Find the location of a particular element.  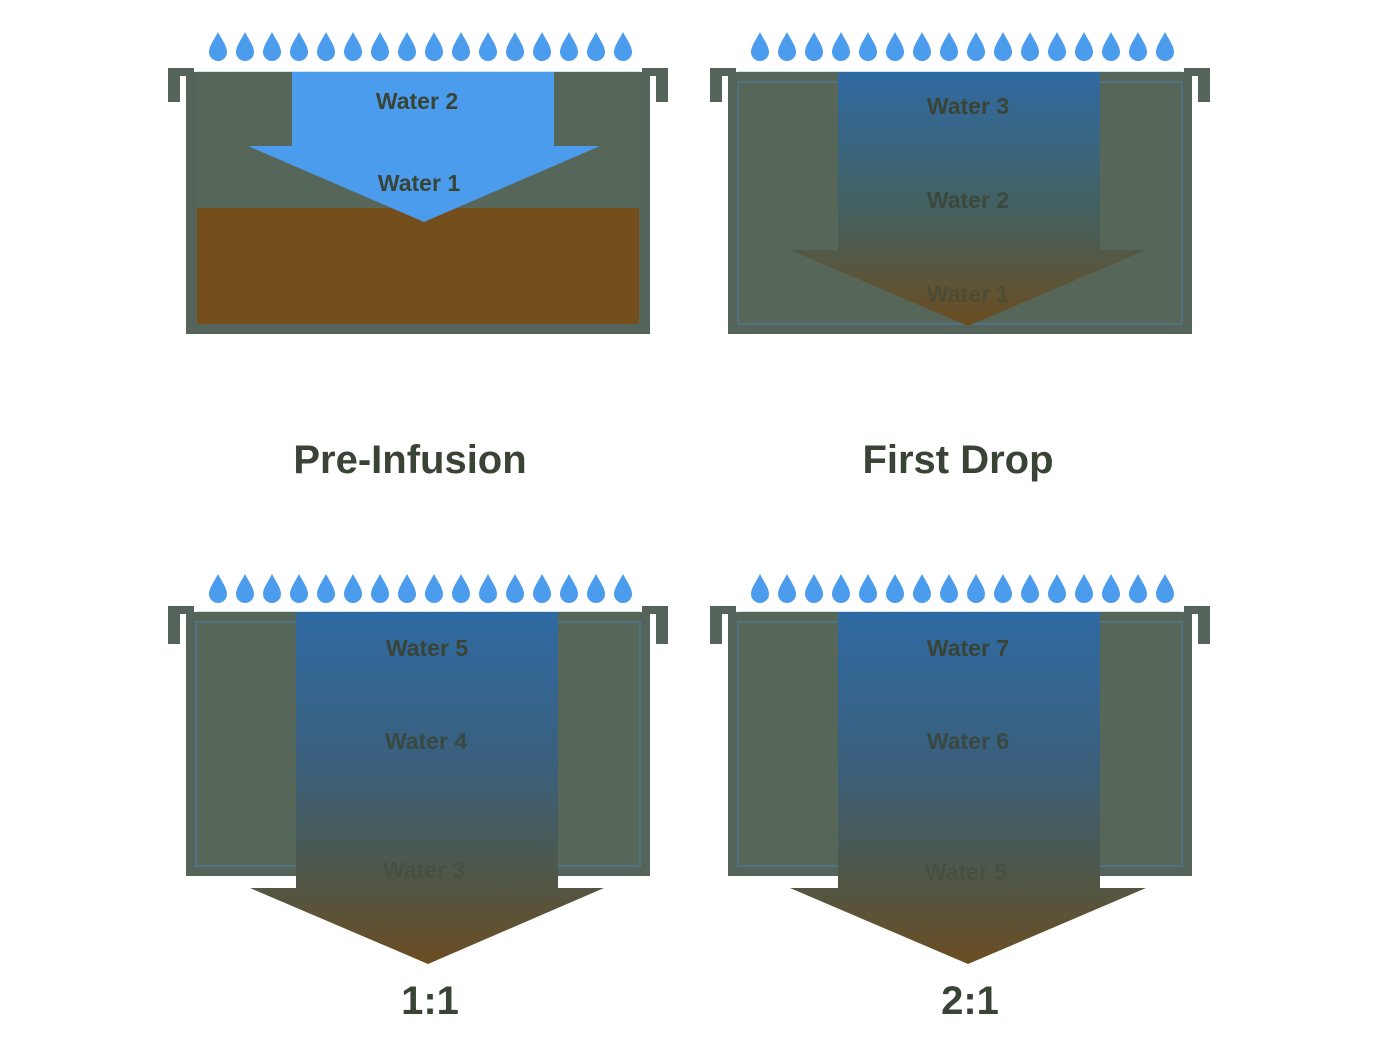

panel-caption: 1:1 is located at coordinates (430, 1001).